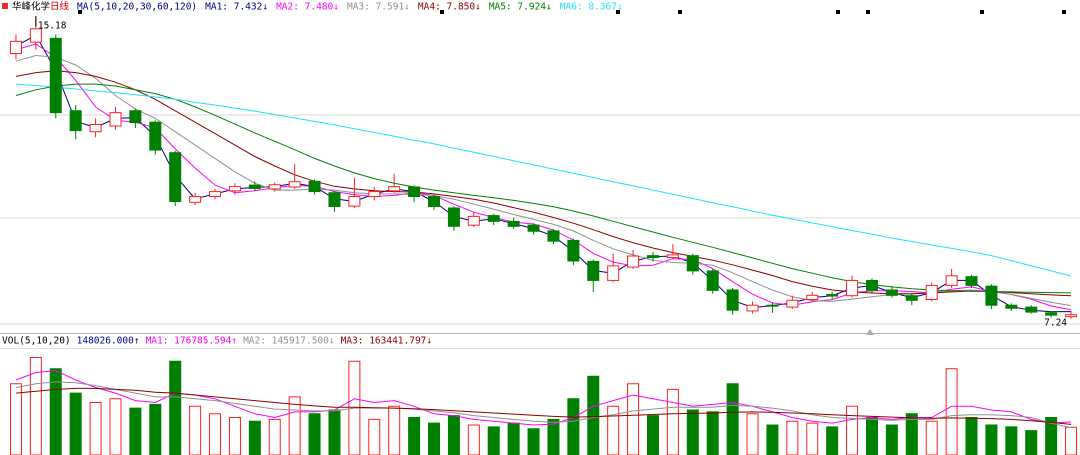 The width and height of the screenshot is (1080, 455). I want to click on header-text: 148026.000↑, so click(108, 341).